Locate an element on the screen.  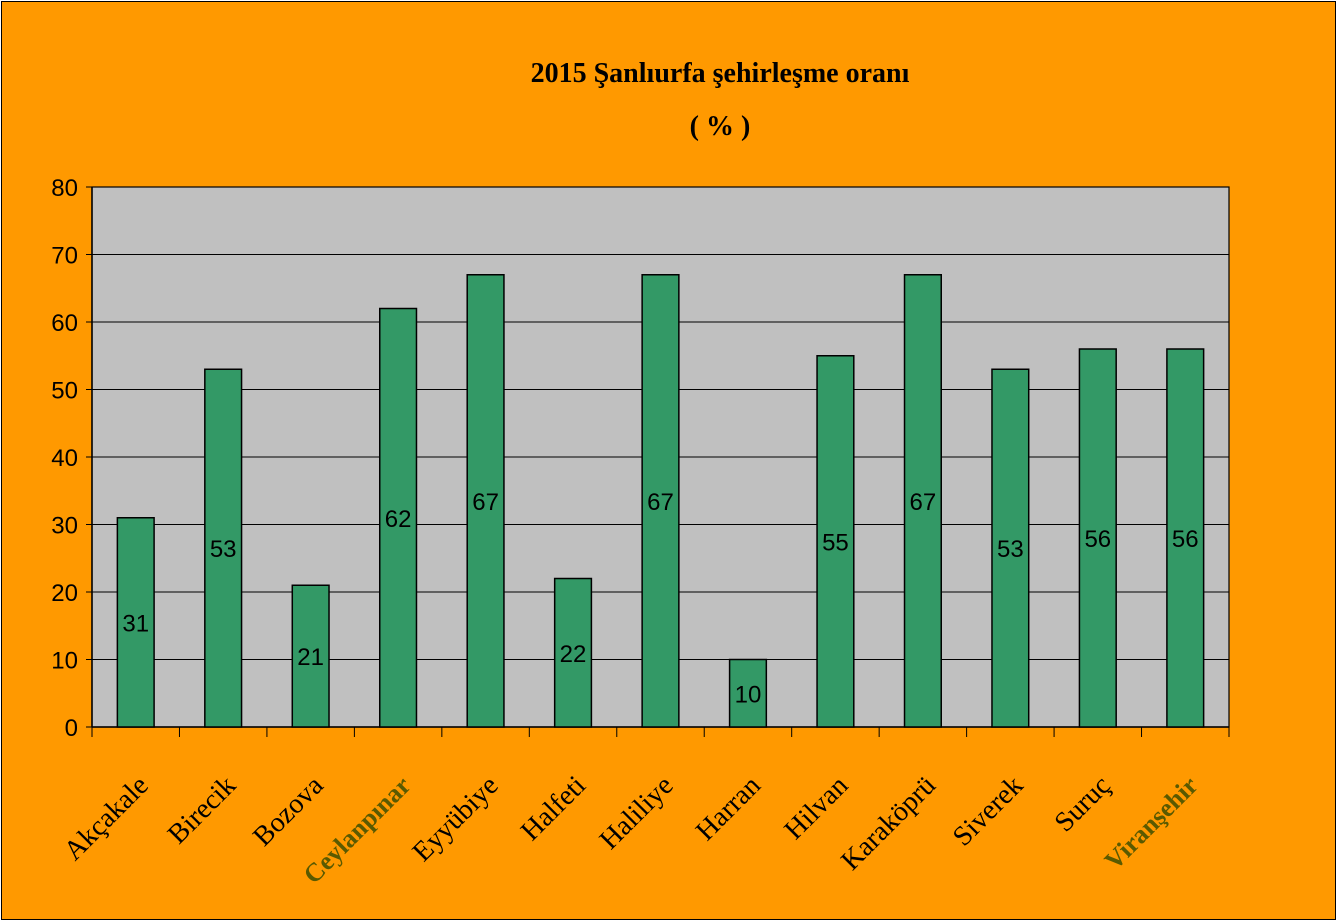
x-tick-label: Birecik is located at coordinates (202, 810).